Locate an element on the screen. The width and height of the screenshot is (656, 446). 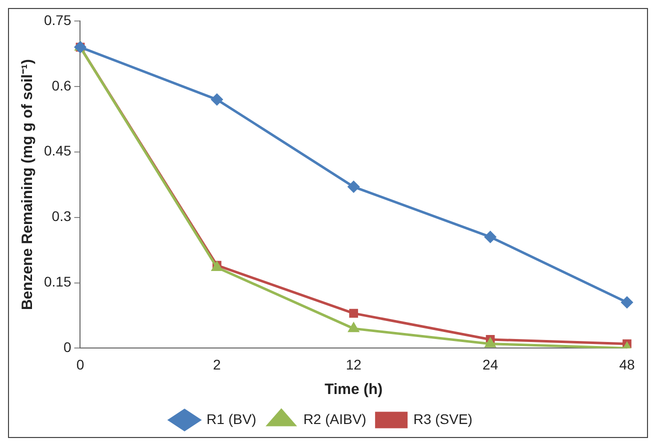
y-tick-label: 0.45 is located at coordinates (58, 150).